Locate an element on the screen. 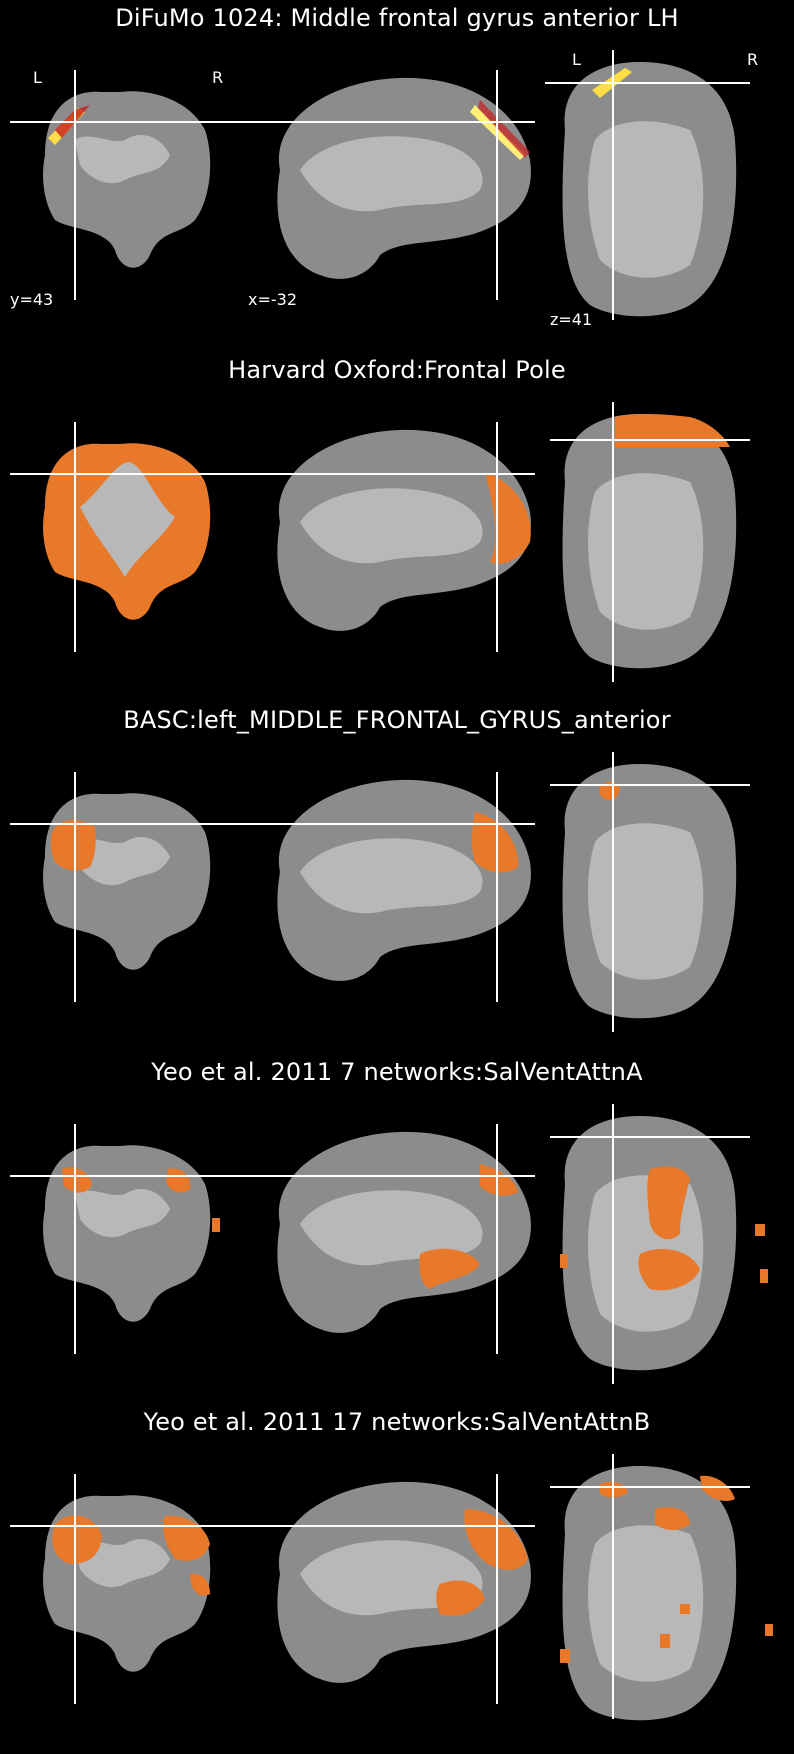 Image resolution: width=794 pixels, height=1754 pixels. orient-left-label: L is located at coordinates (37, 77).